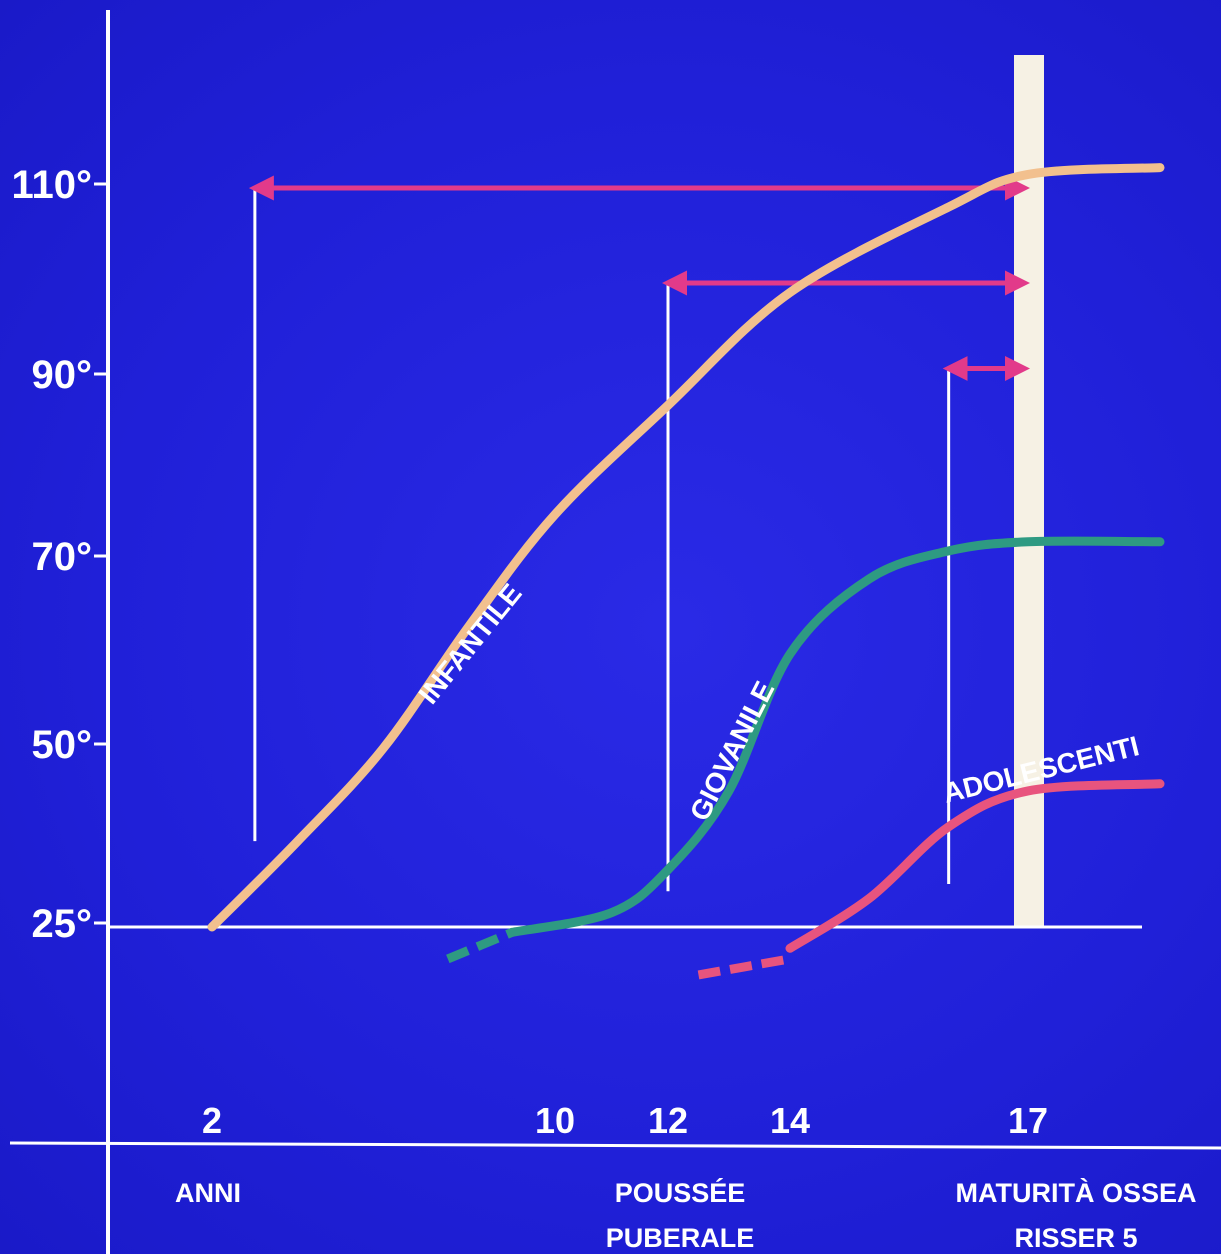 The height and width of the screenshot is (1254, 1221). I want to click on x-category-label: PUBERALE, so click(680, 1238).